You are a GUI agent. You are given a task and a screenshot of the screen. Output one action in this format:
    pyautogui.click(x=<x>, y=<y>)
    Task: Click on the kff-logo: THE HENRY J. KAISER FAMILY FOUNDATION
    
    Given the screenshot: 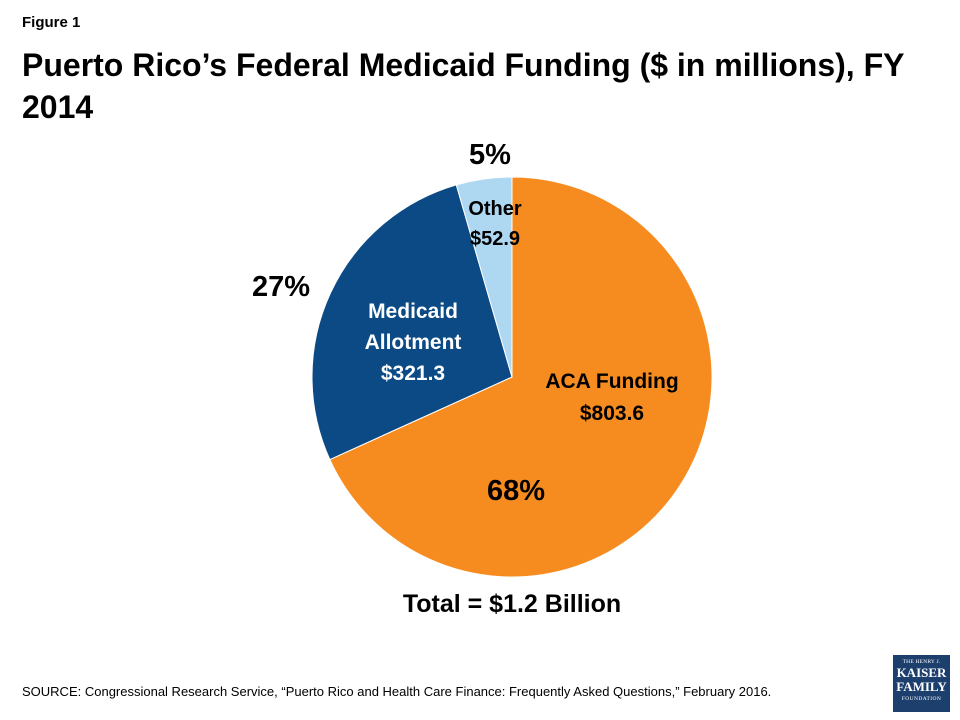 What is the action you would take?
    pyautogui.click(x=921, y=683)
    